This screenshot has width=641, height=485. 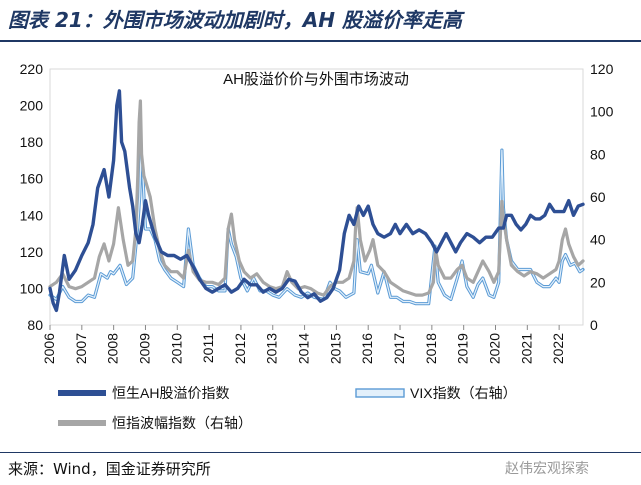 What do you see at coordinates (335, 348) in the screenshot?
I see `x-tick-label: 2015` at bounding box center [335, 348].